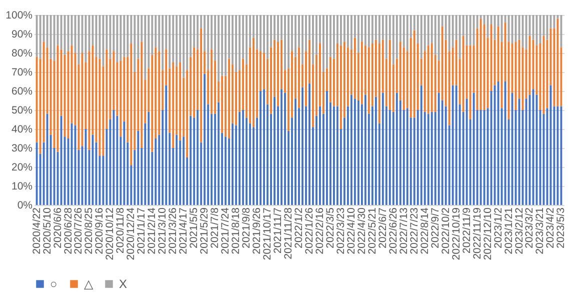 The width and height of the screenshot is (576, 295). Describe the element at coordinates (21, 72) in the screenshot. I see `y-tick-label: 70%` at that location.